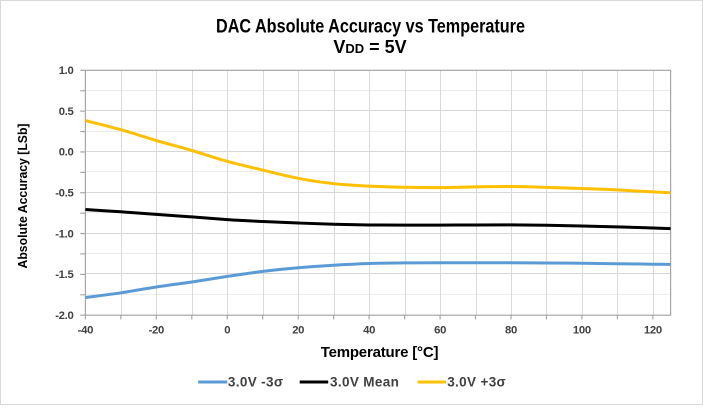  What do you see at coordinates (66, 71) in the screenshot?
I see `svg-text: 1.0` at bounding box center [66, 71].